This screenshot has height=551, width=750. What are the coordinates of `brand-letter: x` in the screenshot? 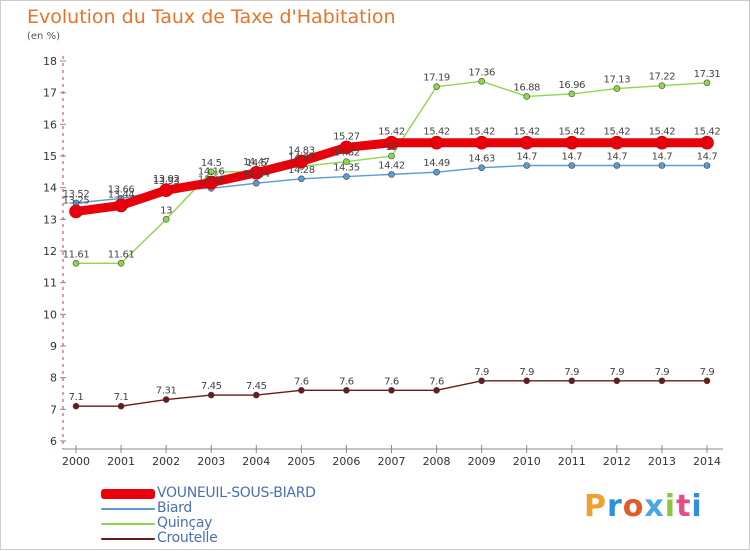 It's located at (654, 506).